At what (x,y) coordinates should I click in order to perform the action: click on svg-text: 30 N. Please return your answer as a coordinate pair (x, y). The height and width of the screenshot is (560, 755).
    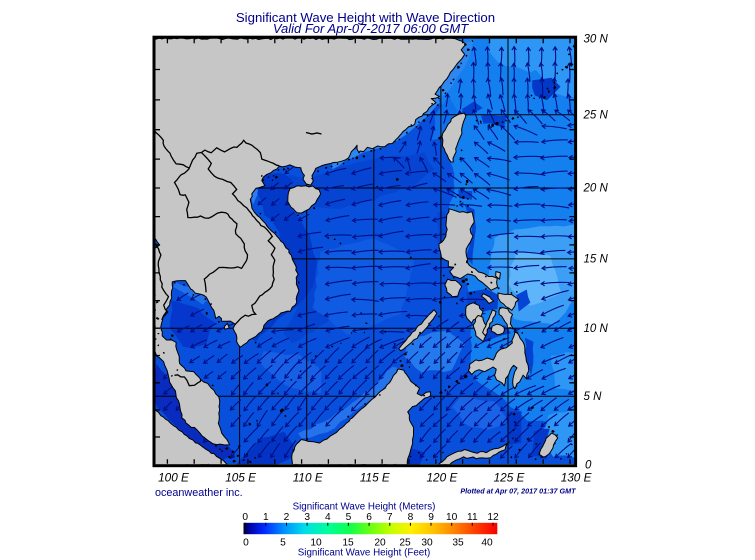
    Looking at the image, I should click on (596, 39).